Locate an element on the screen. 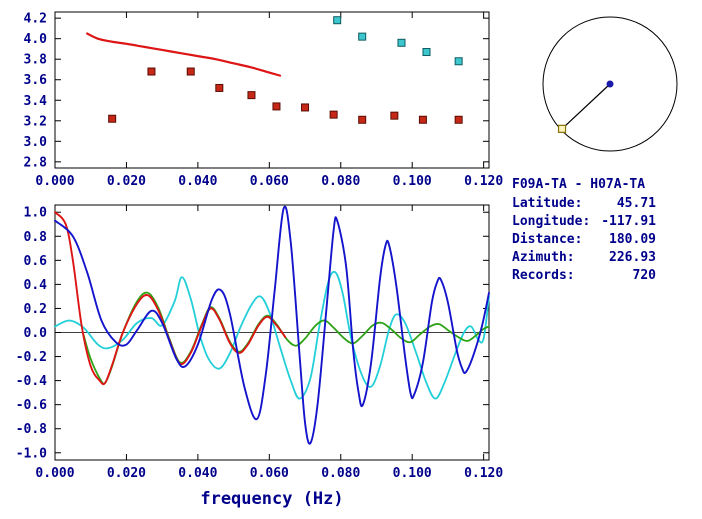 The image size is (702, 519). azimuth-line is located at coordinates (586, 106).